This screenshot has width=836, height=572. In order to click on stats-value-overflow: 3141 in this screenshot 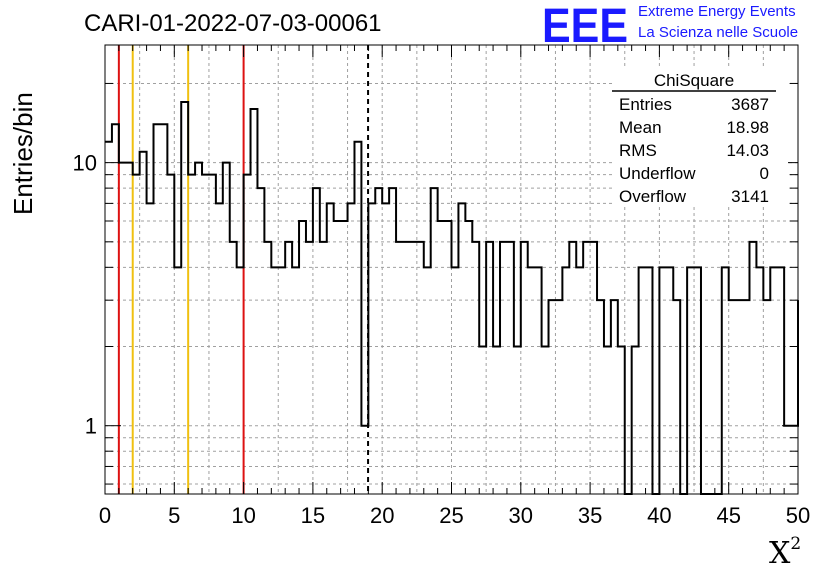, I will do `click(750, 196)`.